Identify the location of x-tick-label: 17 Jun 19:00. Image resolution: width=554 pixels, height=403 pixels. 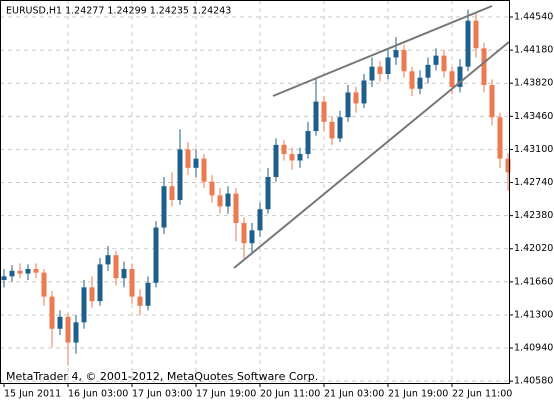
(226, 394).